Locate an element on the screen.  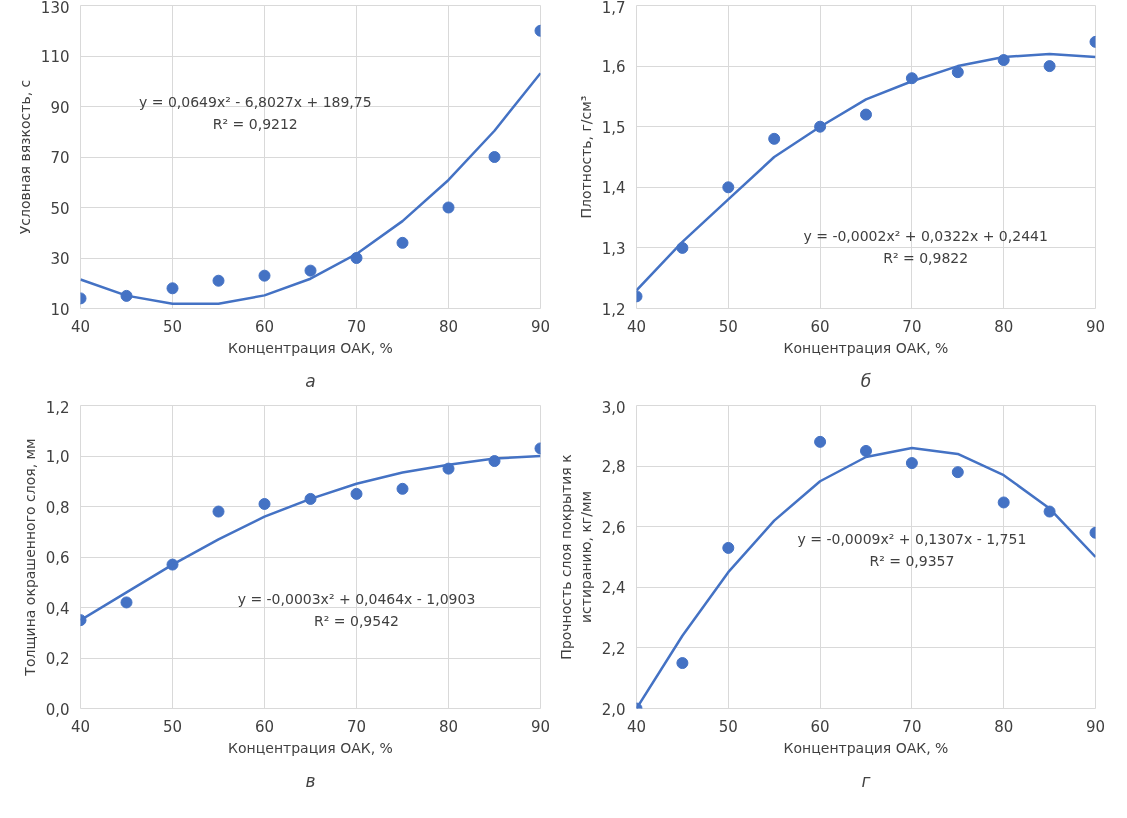
y-tick-label: 1,7 is located at coordinates (613, 8).